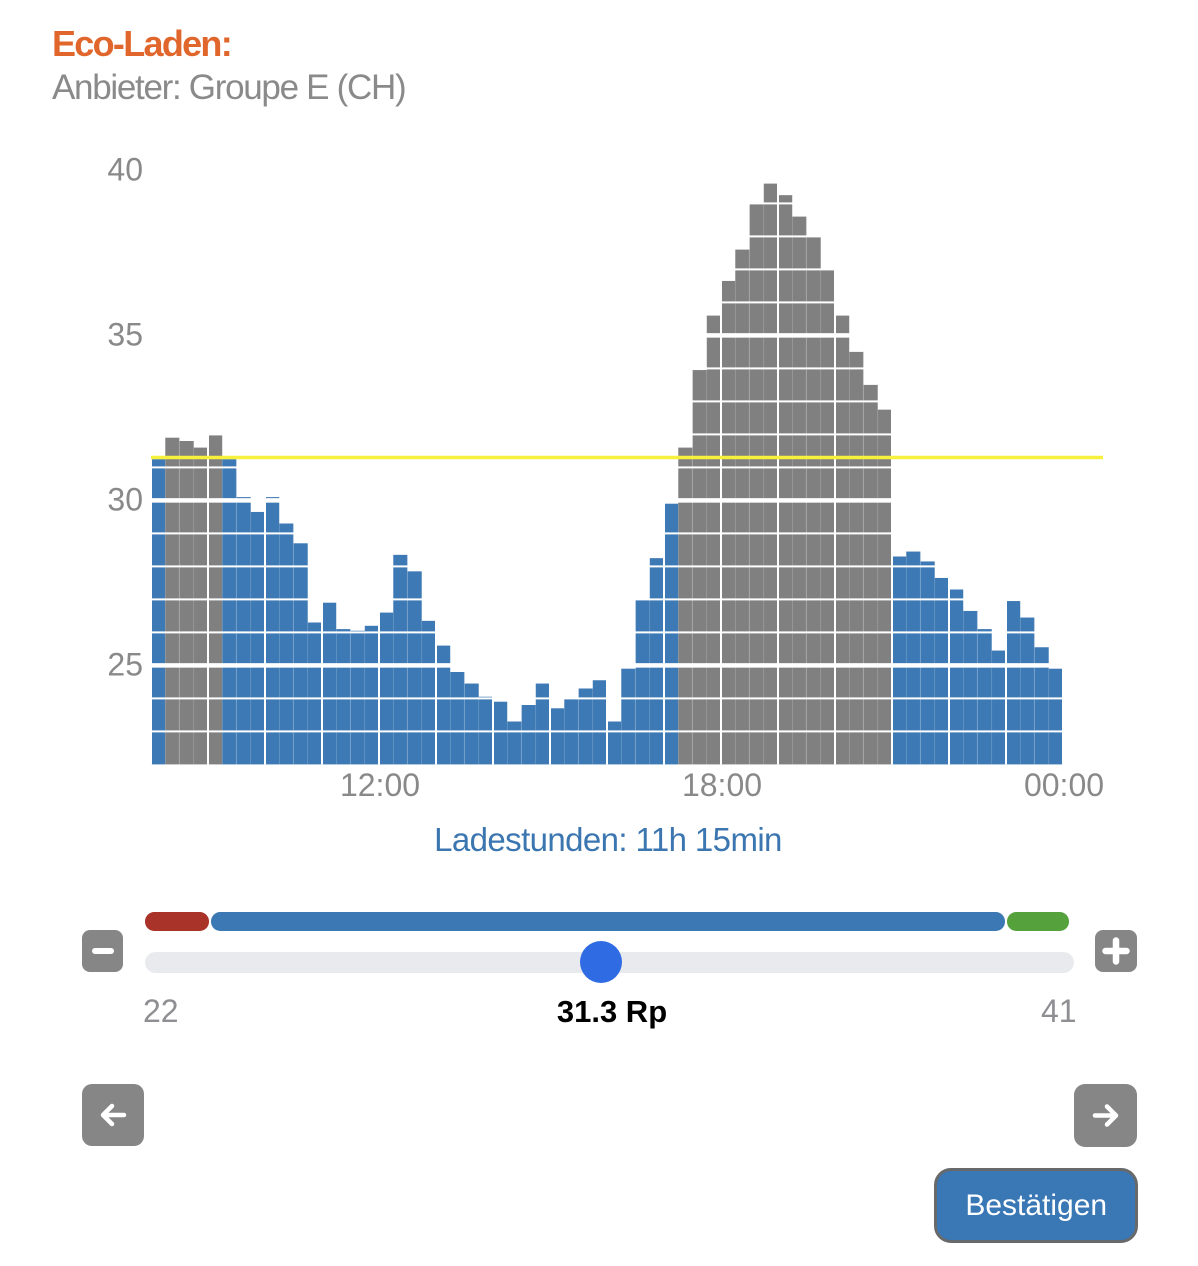 The height and width of the screenshot is (1266, 1198). What do you see at coordinates (125, 499) in the screenshot?
I see `svg-text: 30` at bounding box center [125, 499].